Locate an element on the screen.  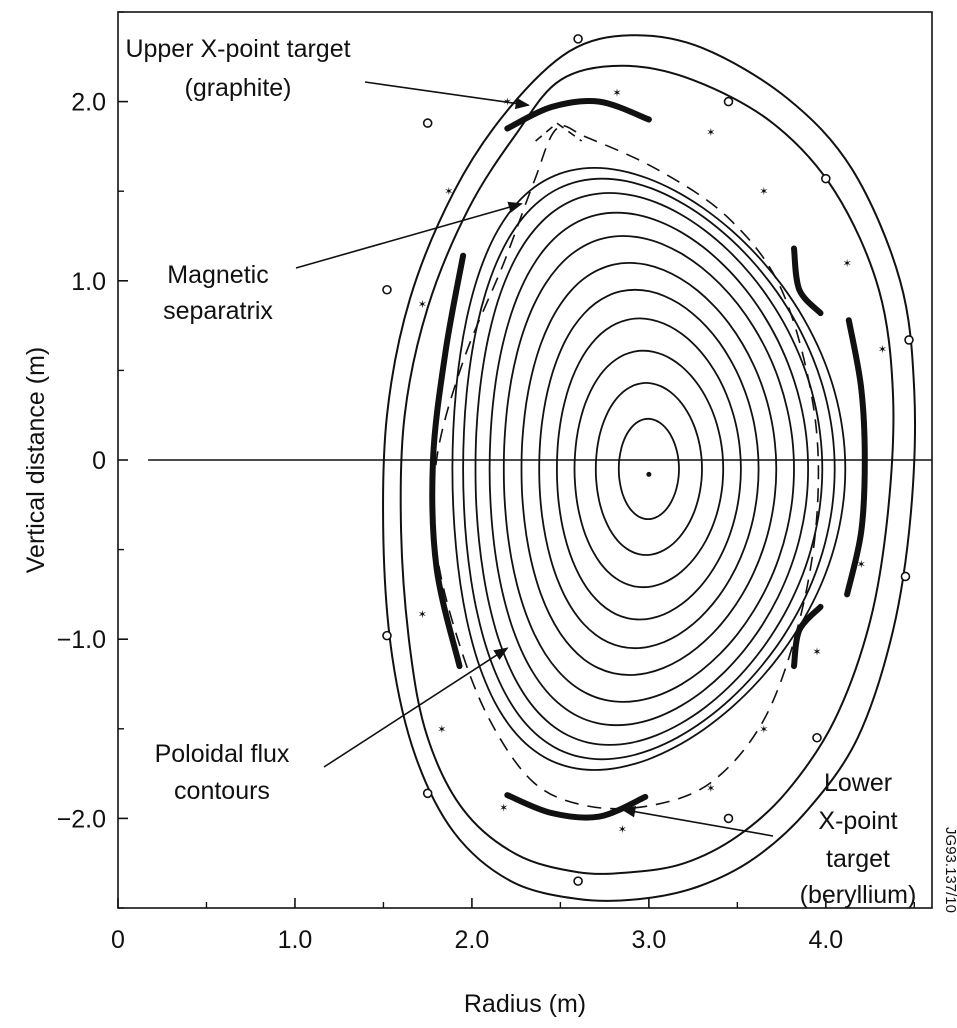
x-tick-label: 2.0 is located at coordinates (472, 940).